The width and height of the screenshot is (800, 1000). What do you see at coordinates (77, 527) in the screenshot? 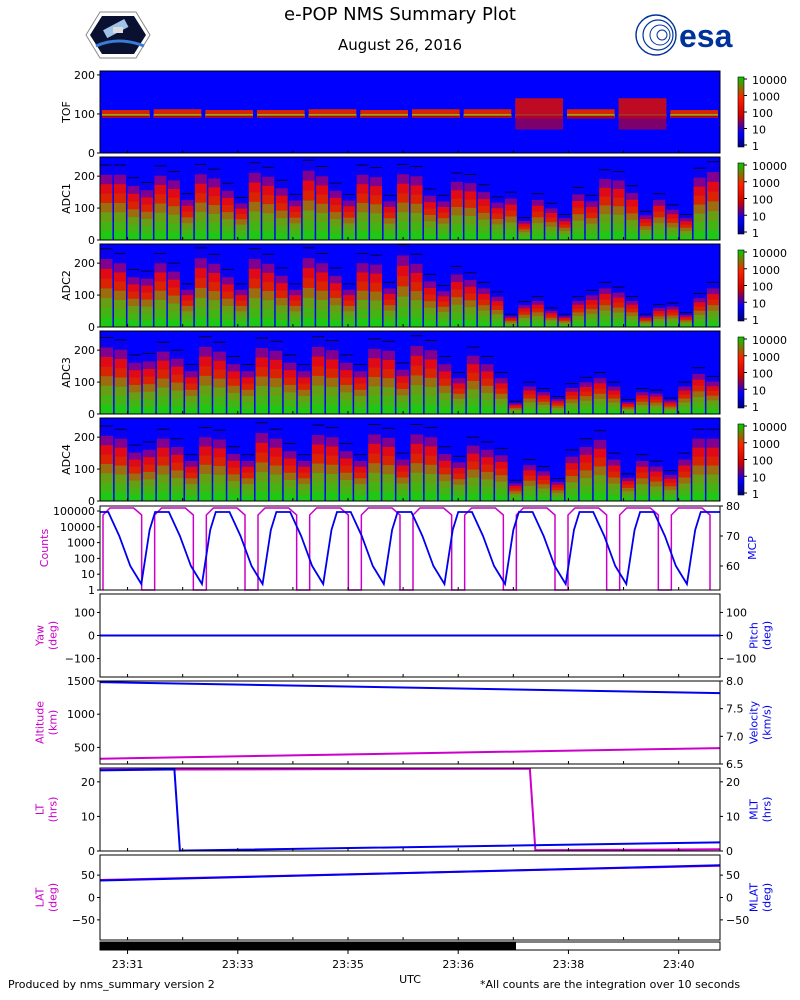
I see `y-tick-label: 10000` at bounding box center [77, 527].